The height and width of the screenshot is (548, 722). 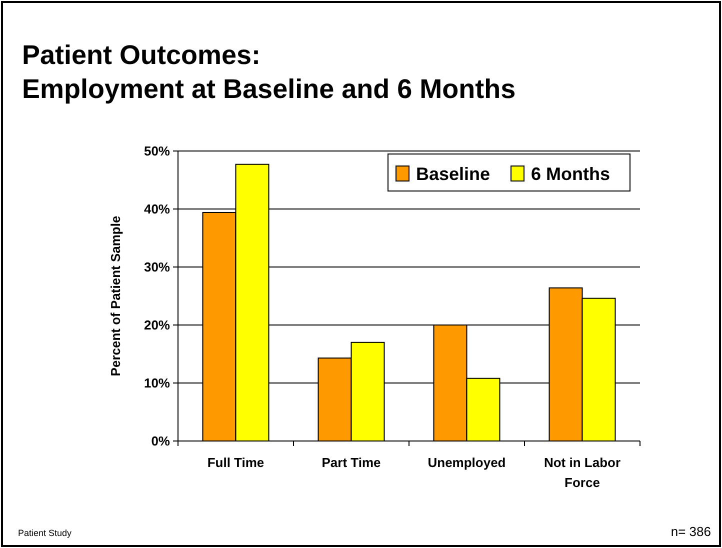 What do you see at coordinates (690, 531) in the screenshot?
I see `text: n= 386` at bounding box center [690, 531].